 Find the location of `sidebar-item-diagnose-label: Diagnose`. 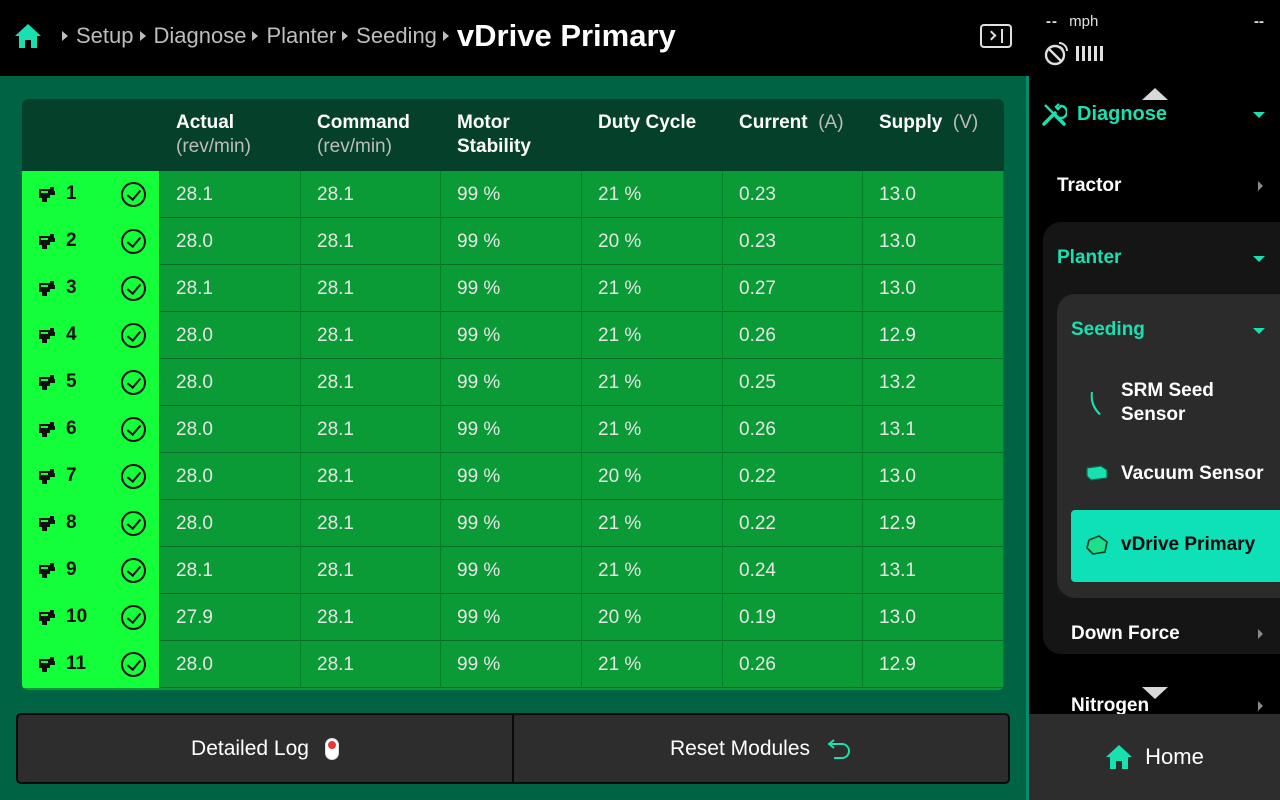

sidebar-item-diagnose-label: Diagnose is located at coordinates (1122, 113).